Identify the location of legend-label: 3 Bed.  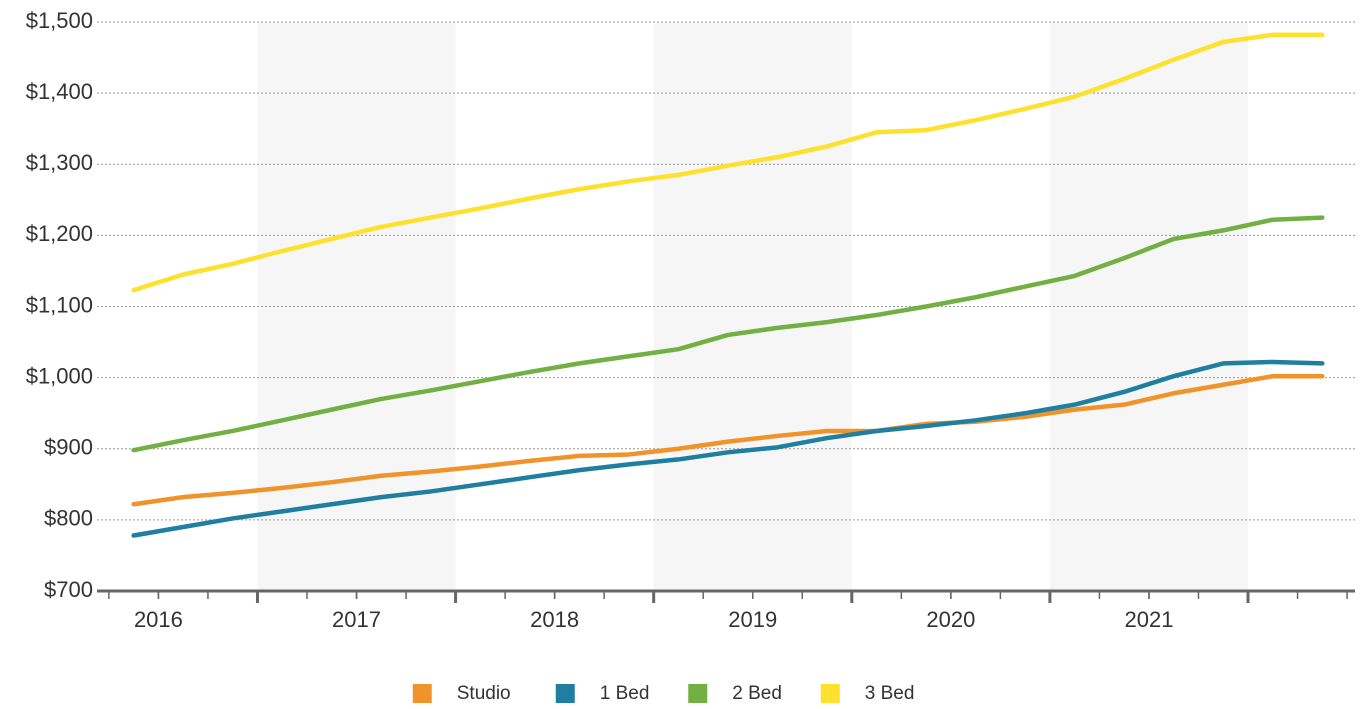
(890, 693).